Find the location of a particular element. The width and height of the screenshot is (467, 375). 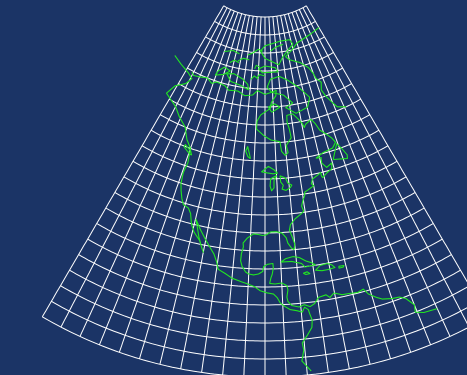

gulf-coast-coastline is located at coordinates (339, 272).